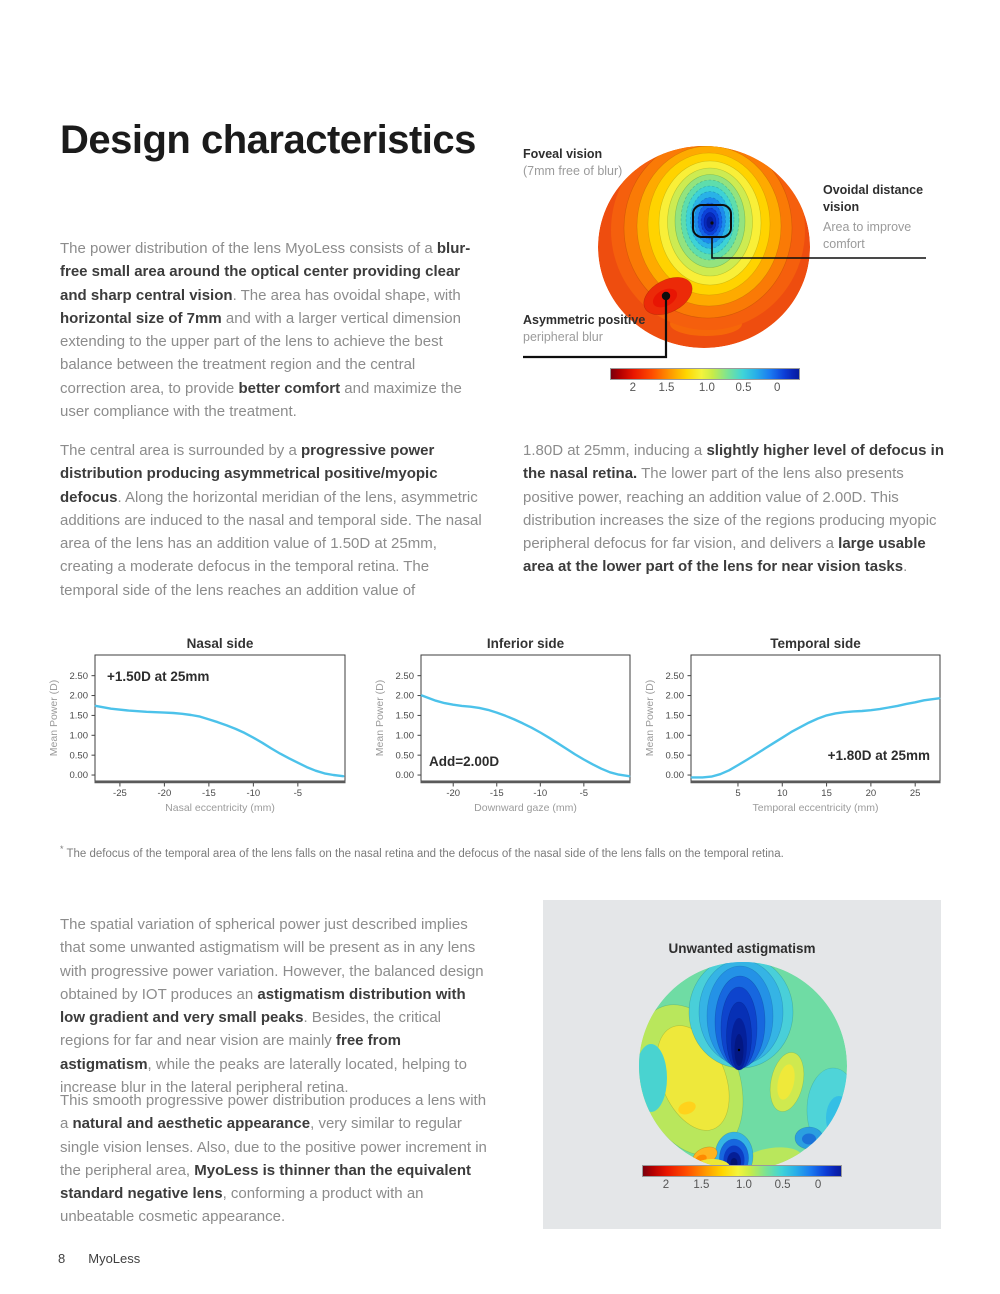 Image resolution: width=1000 pixels, height=1294 pixels. I want to click on chart-annotation: Add=2.00D, so click(464, 761).